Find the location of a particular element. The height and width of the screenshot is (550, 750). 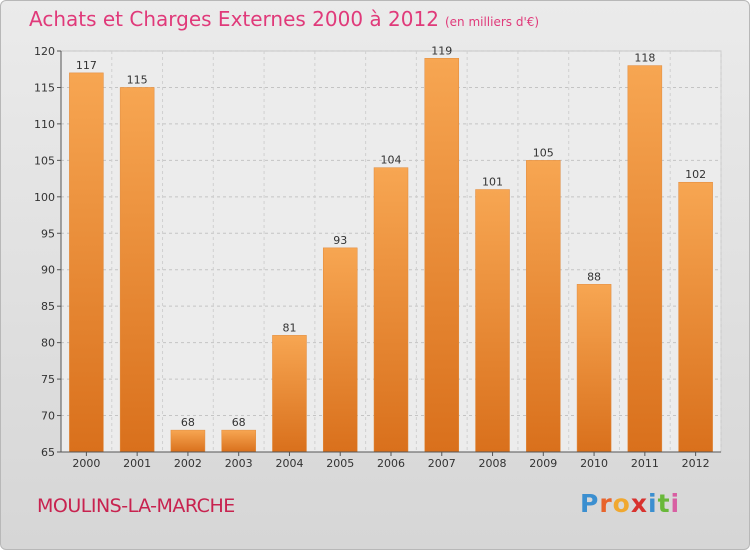

logo-letter: r is located at coordinates (606, 503).